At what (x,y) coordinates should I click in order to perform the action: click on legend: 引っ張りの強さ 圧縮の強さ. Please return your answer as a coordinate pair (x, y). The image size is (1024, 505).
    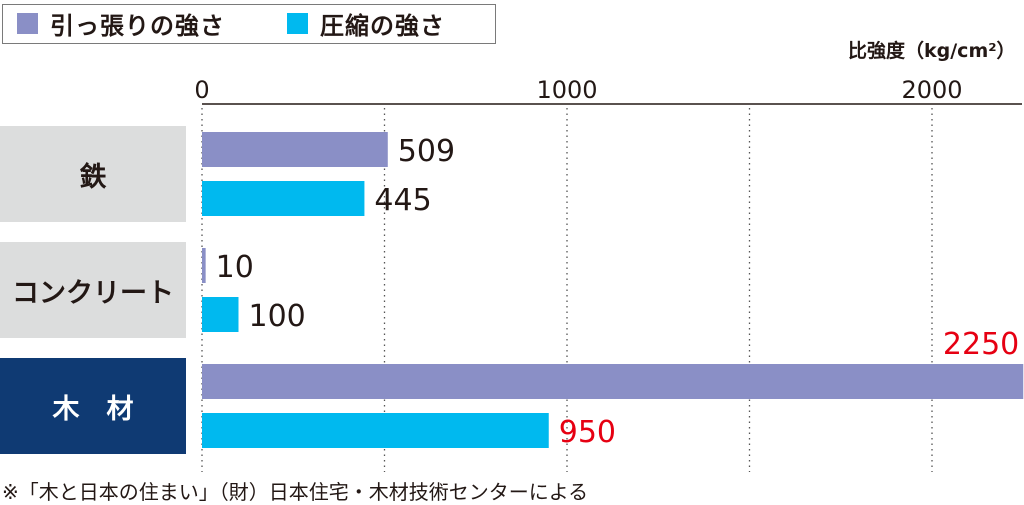
    Looking at the image, I should click on (249, 24).